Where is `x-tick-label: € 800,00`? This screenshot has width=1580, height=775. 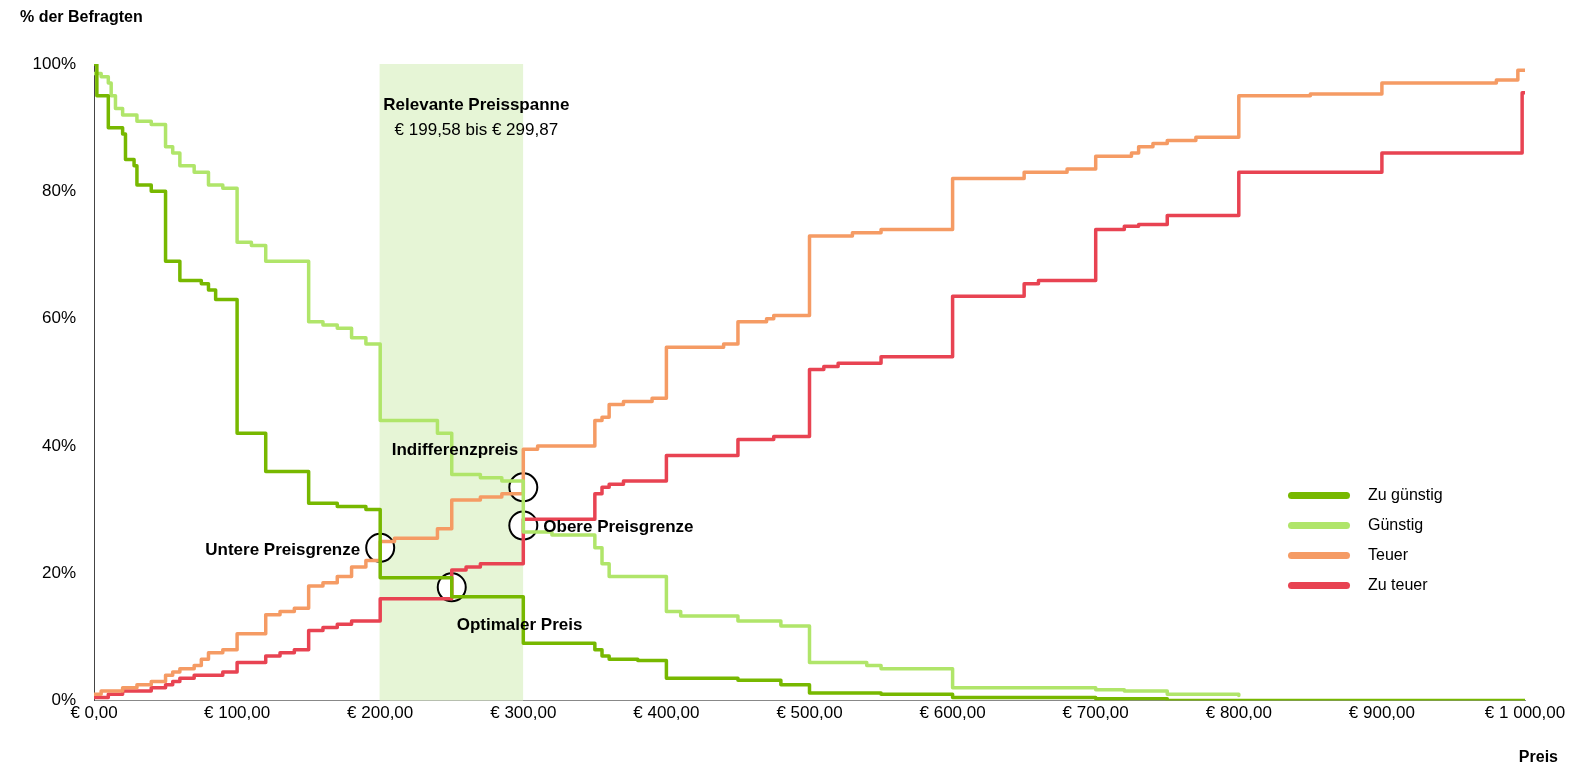 x-tick-label: € 800,00 is located at coordinates (1238, 713).